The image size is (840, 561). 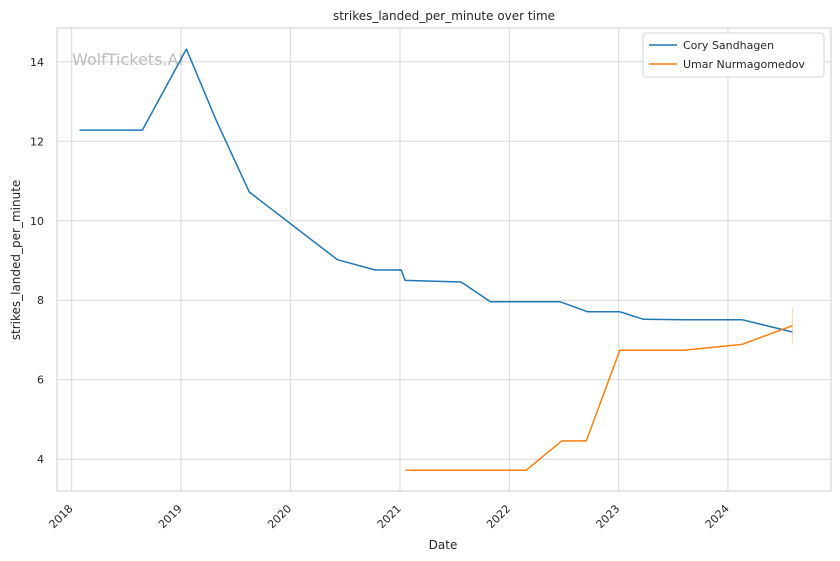 I want to click on legend-box, so click(x=733, y=55).